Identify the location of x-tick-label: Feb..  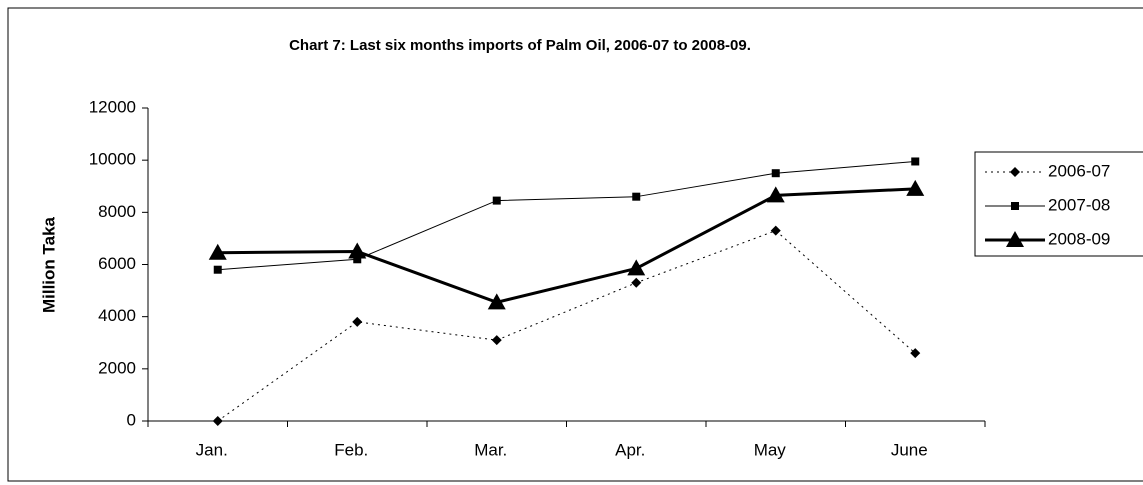
(351, 449).